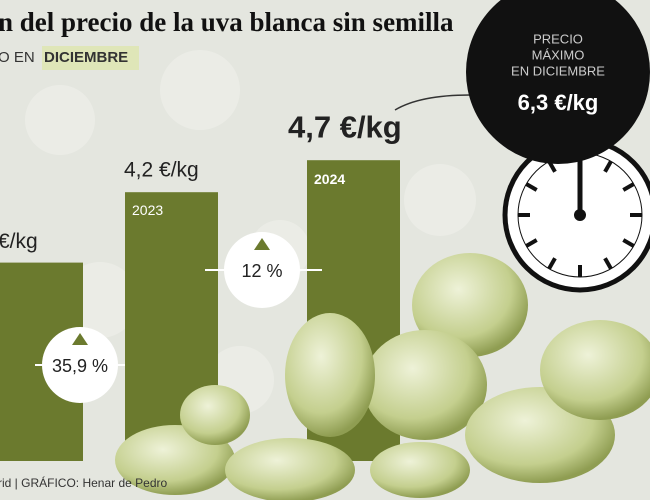 This screenshot has width=650, height=500. What do you see at coordinates (558, 82) in the screenshot?
I see `callout-circle` at bounding box center [558, 82].